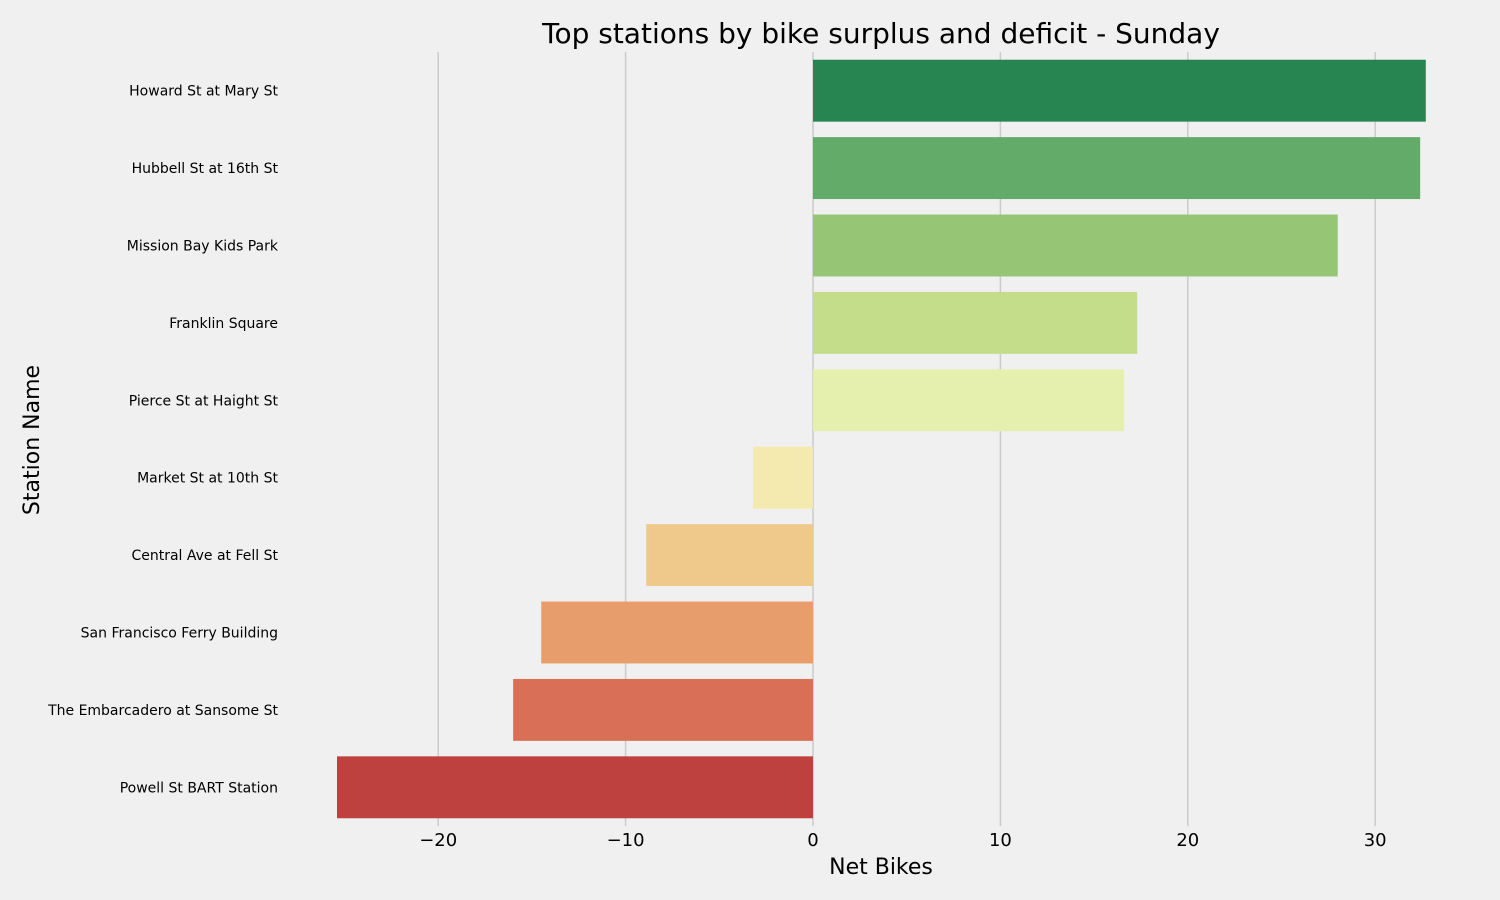 The height and width of the screenshot is (900, 1500). What do you see at coordinates (205, 169) in the screenshot?
I see `category-label: Hubbell St at 16th St` at bounding box center [205, 169].